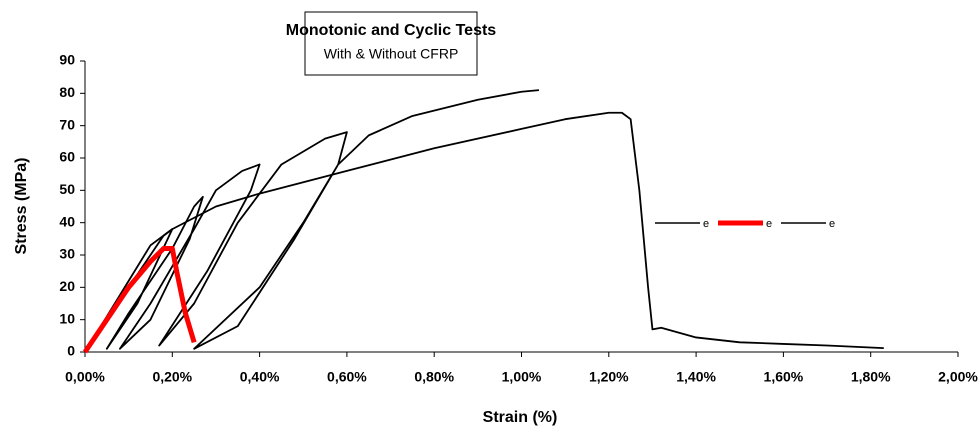  What do you see at coordinates (520, 417) in the screenshot?
I see `x-axis-label: Strain (%)` at bounding box center [520, 417].